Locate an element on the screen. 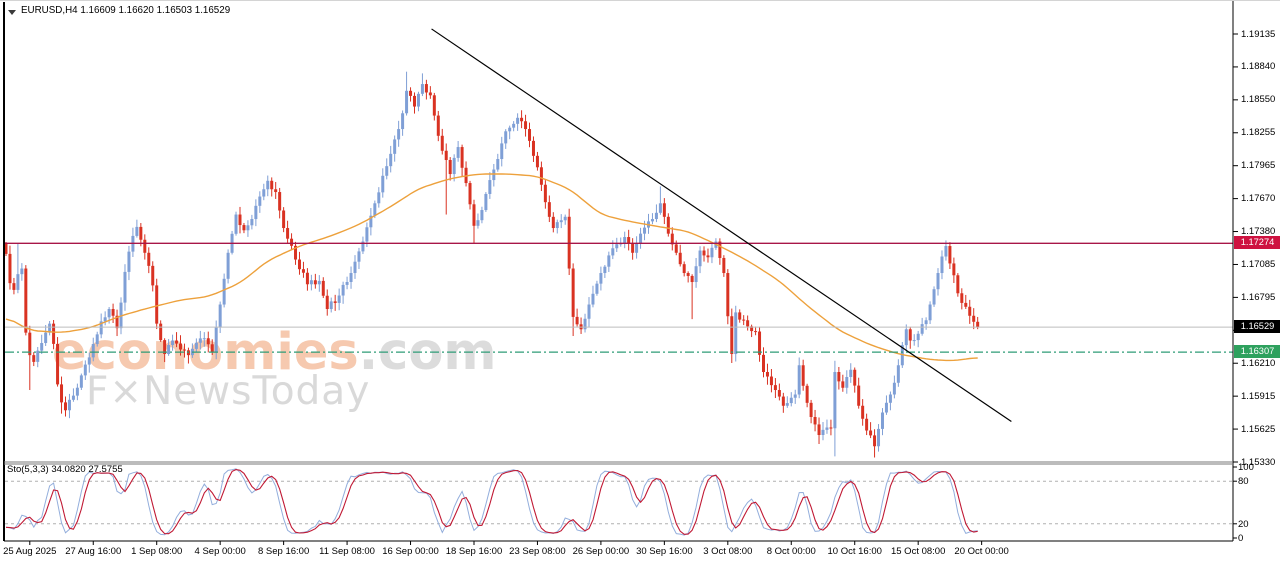  time-tick-label: 10 Oct 16:00 is located at coordinates (854, 551).